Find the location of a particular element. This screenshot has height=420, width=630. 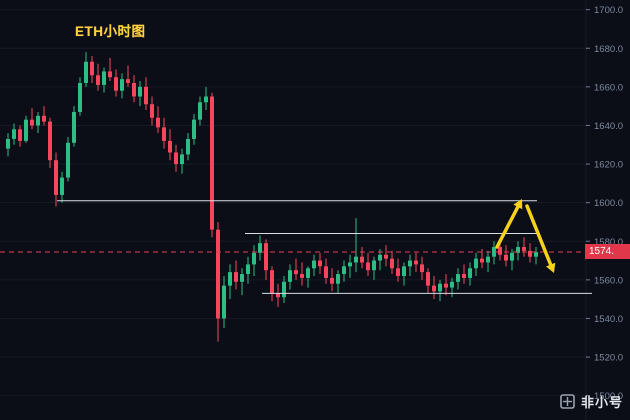

chart-title: ETH小时图 is located at coordinates (110, 31).